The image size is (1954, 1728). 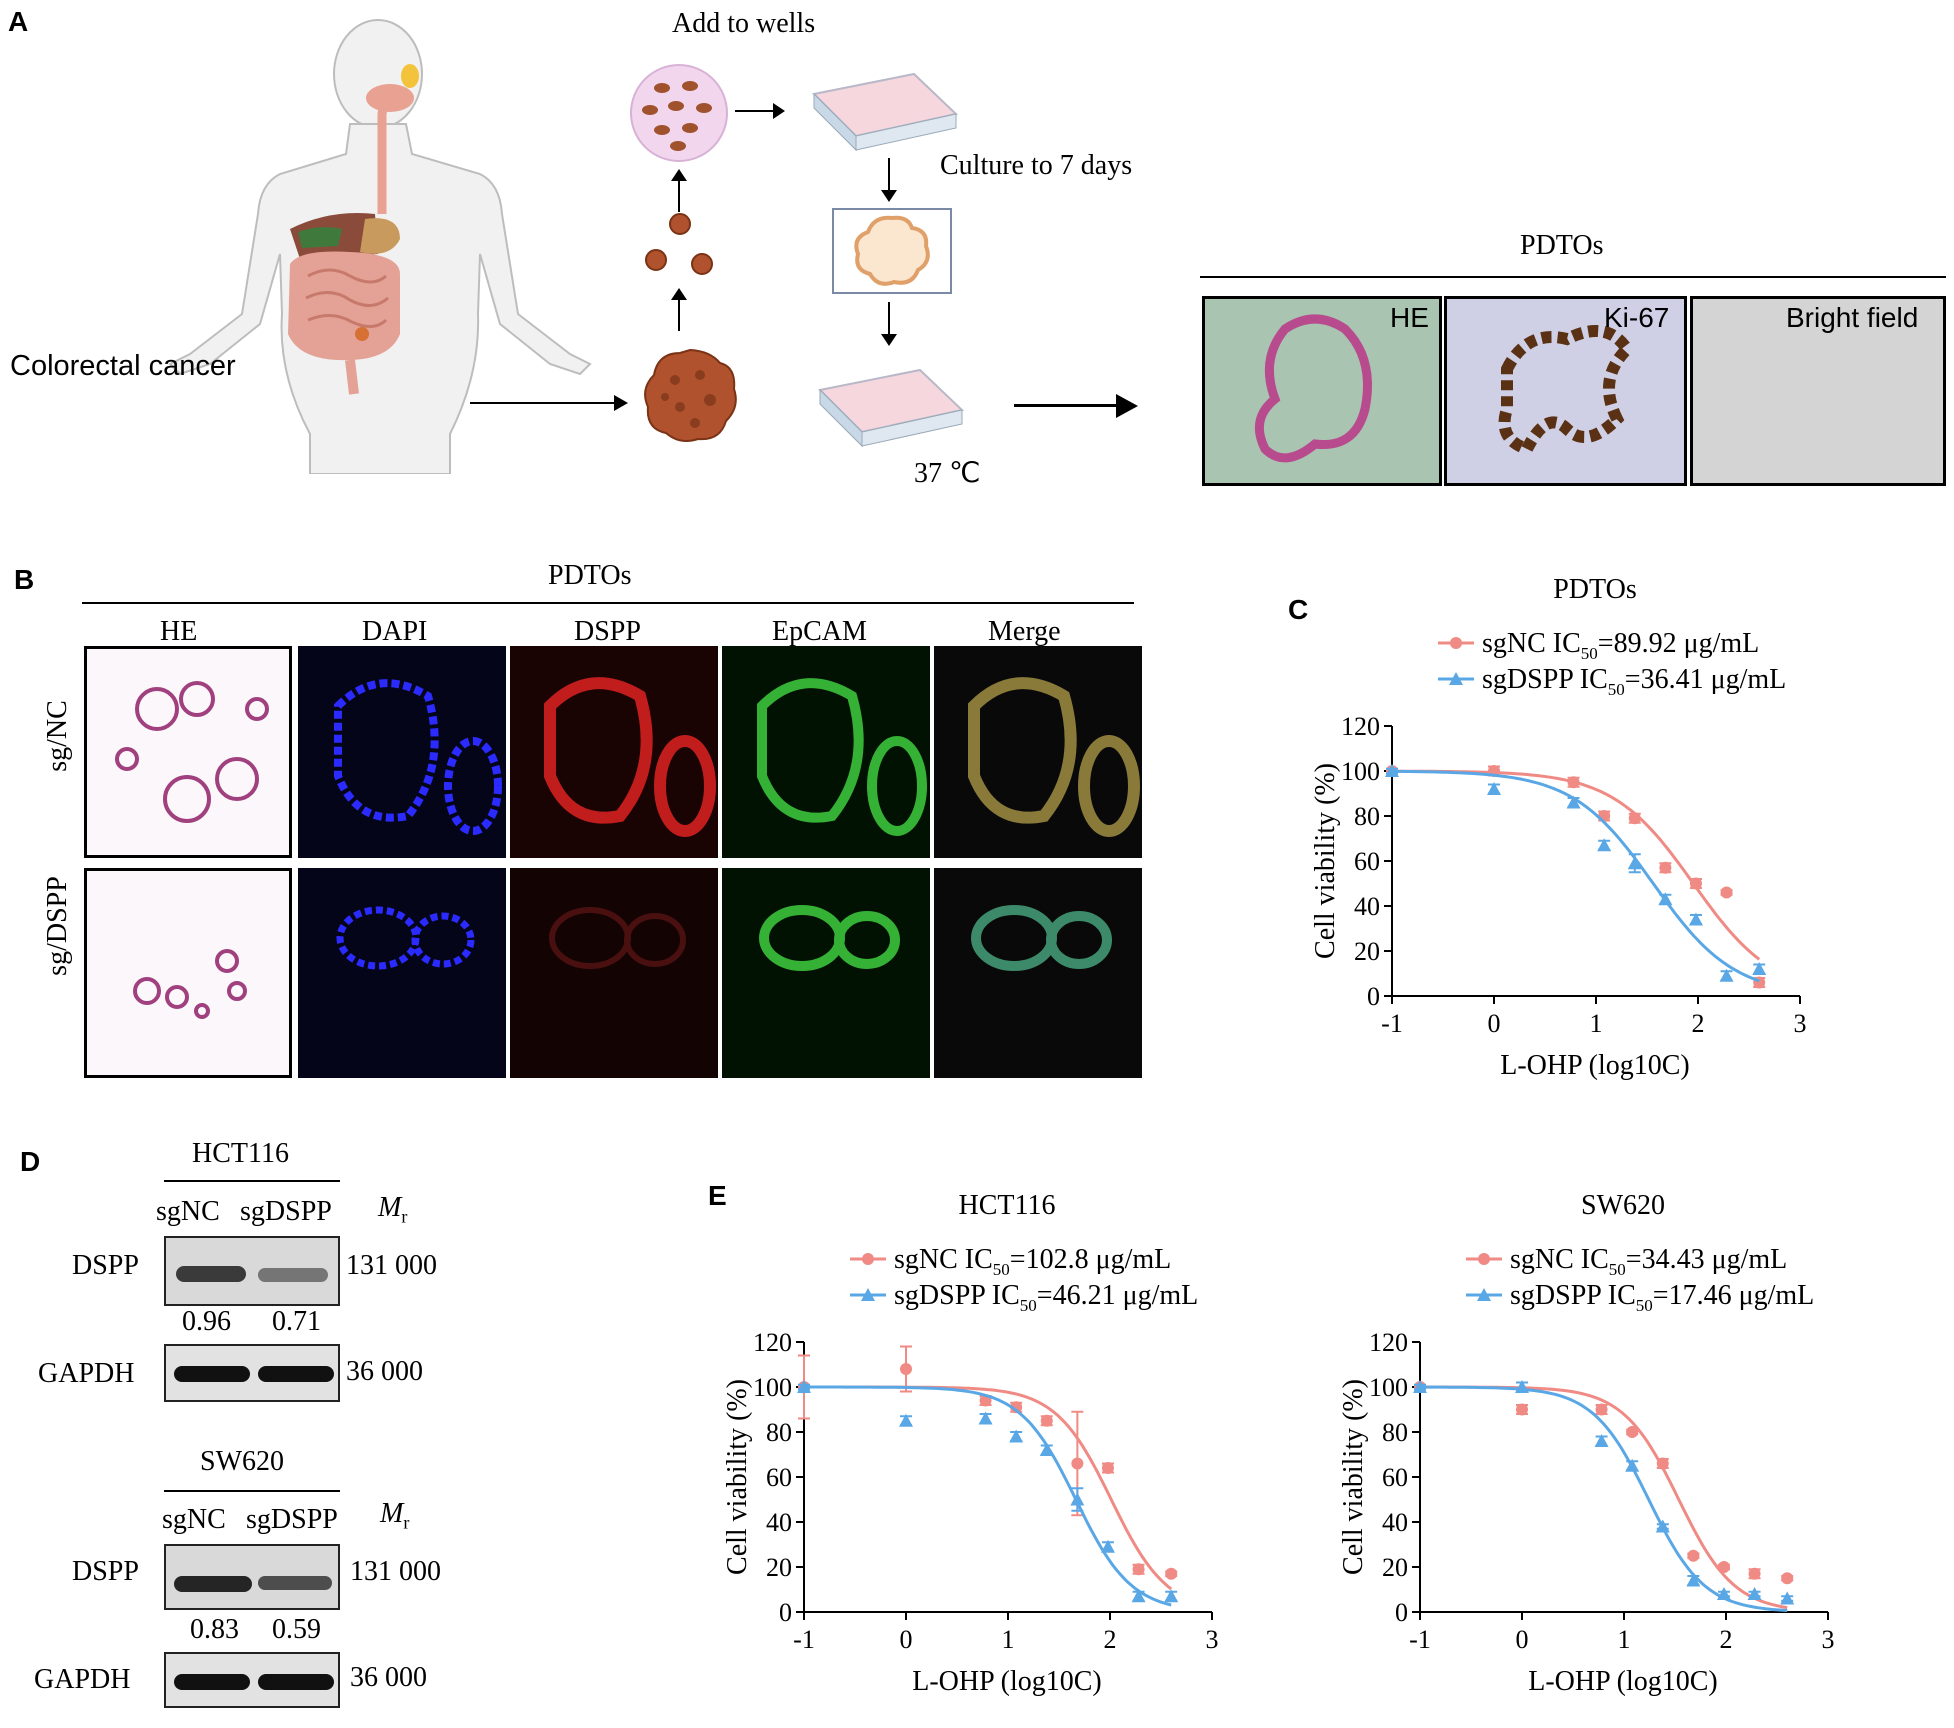 I want to click on chart-title: PDTOs, so click(x=1595, y=589).